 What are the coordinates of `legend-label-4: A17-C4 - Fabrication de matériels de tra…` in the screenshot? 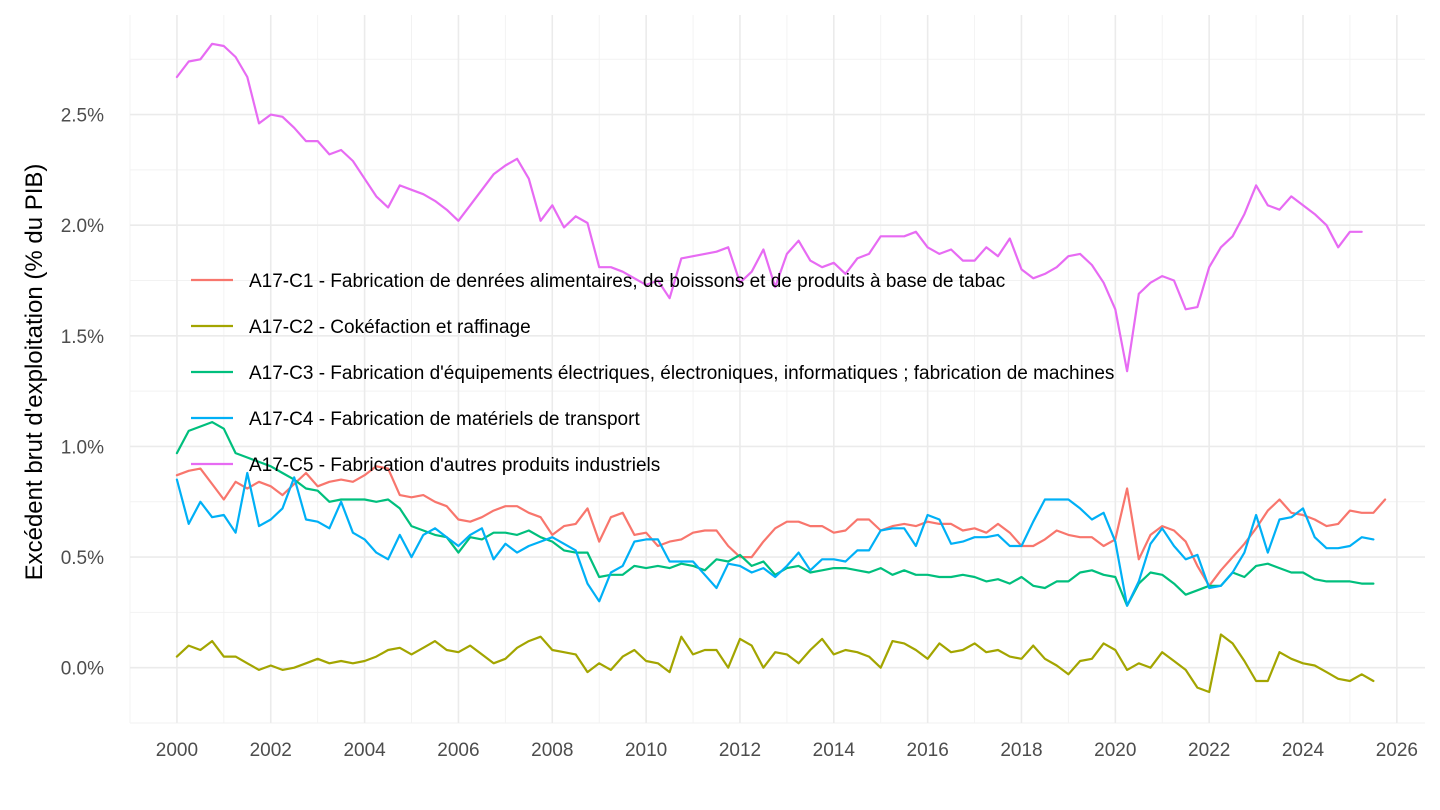 It's located at (444, 419).